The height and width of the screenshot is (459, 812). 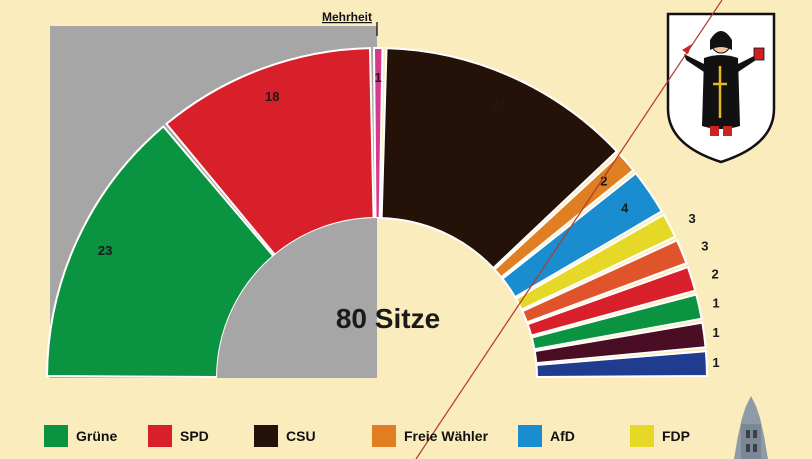 I want to click on seat-label: 21, so click(x=499, y=103).